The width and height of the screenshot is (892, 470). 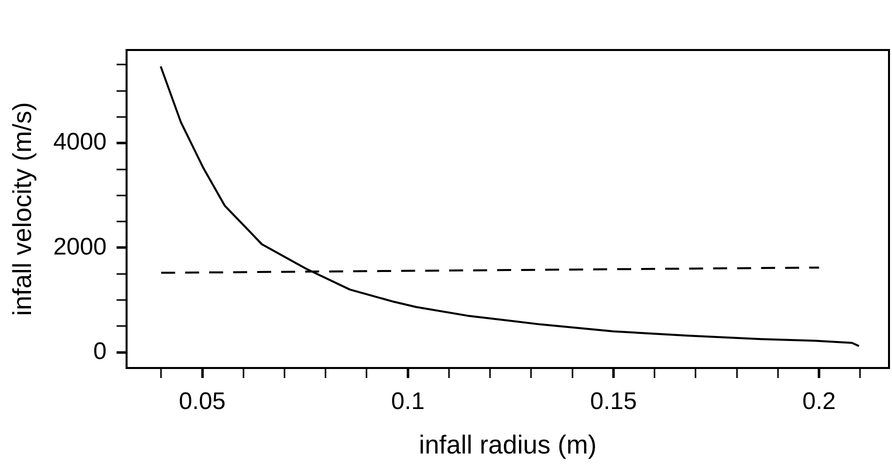 What do you see at coordinates (613, 402) in the screenshot?
I see `x-tick-label: 0.15` at bounding box center [613, 402].